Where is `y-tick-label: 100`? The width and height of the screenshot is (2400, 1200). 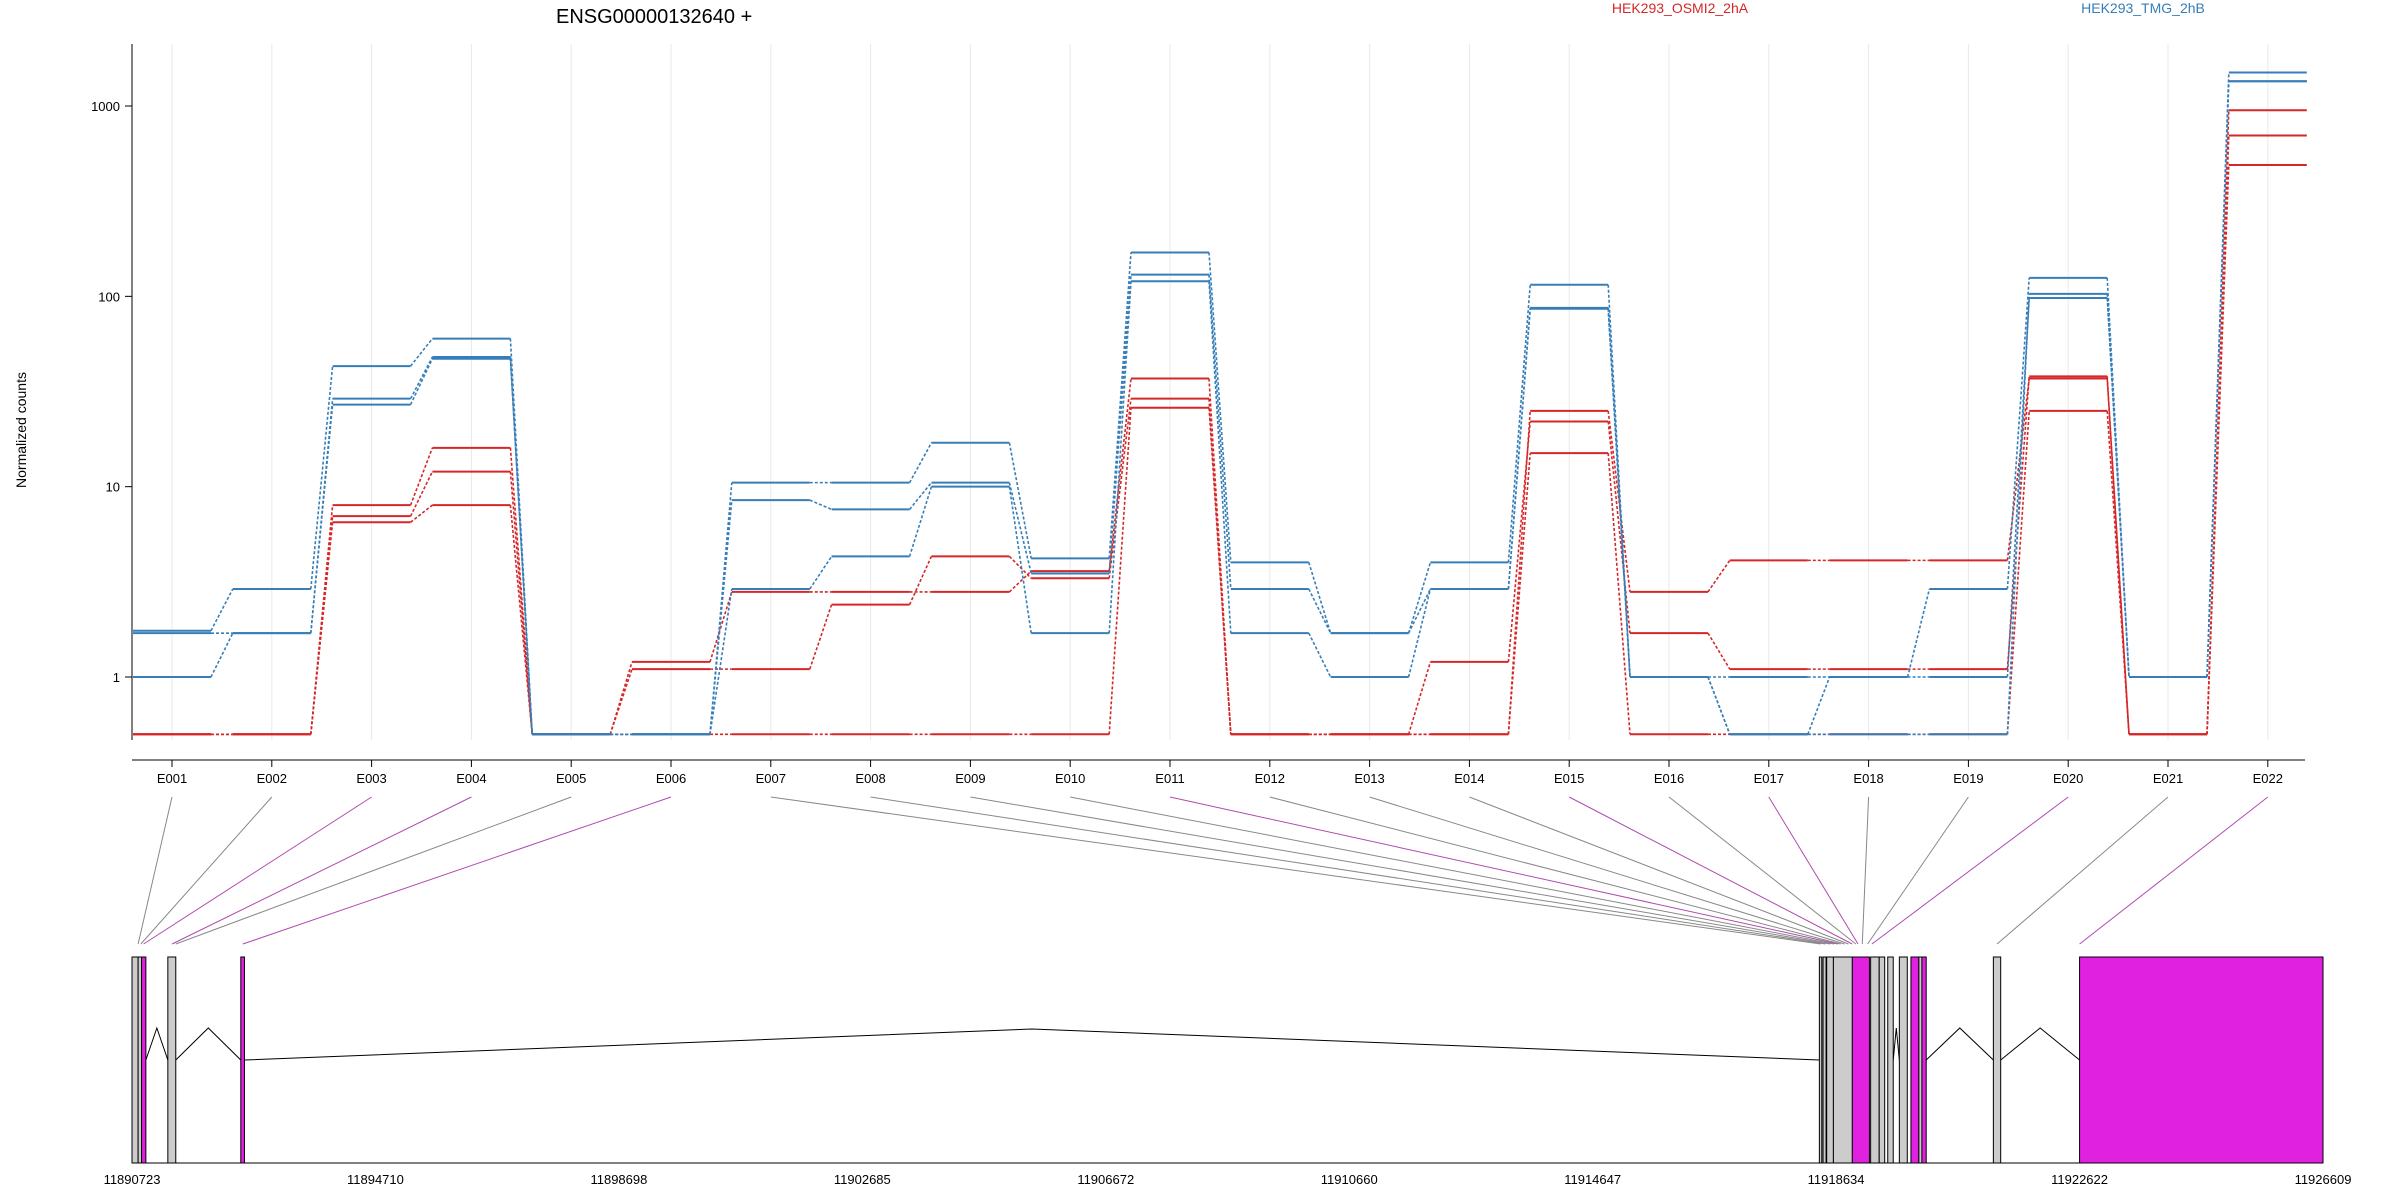 y-tick-label: 100 is located at coordinates (109, 296).